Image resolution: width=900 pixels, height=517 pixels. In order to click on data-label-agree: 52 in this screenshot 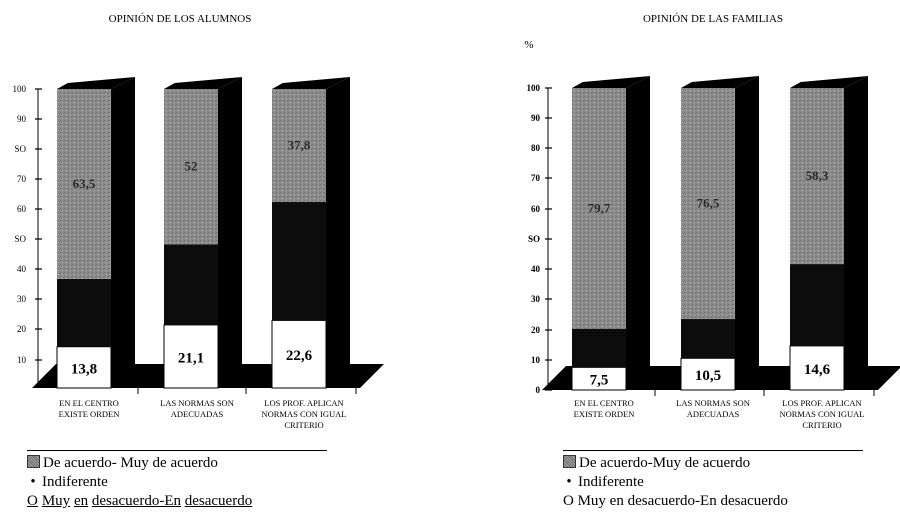, I will do `click(191, 166)`.